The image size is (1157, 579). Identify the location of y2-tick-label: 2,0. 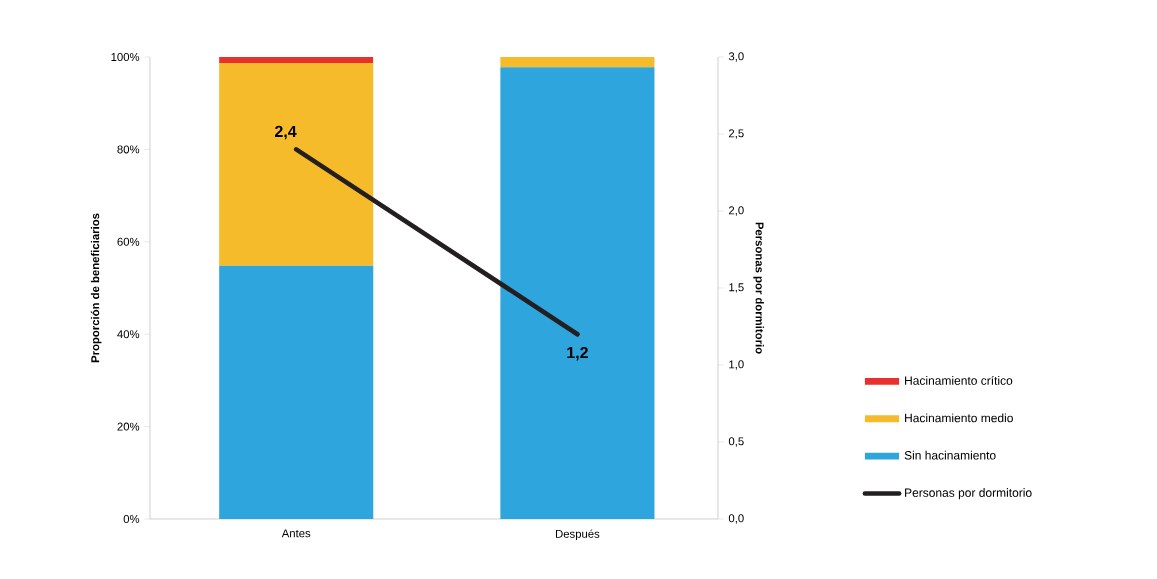
(736, 211).